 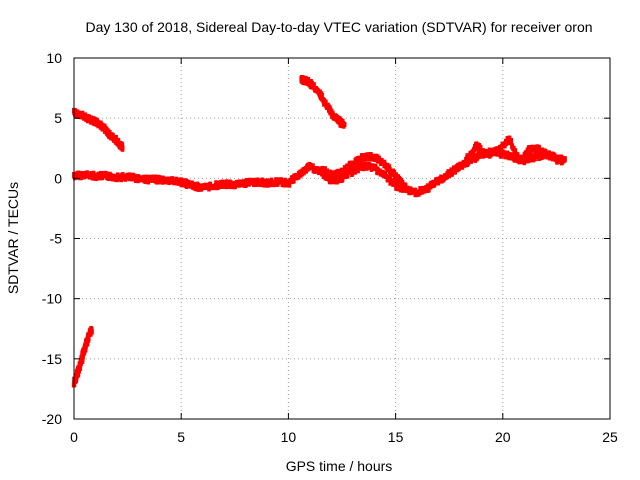 I want to click on y-tick-label: -10, so click(x=52, y=299).